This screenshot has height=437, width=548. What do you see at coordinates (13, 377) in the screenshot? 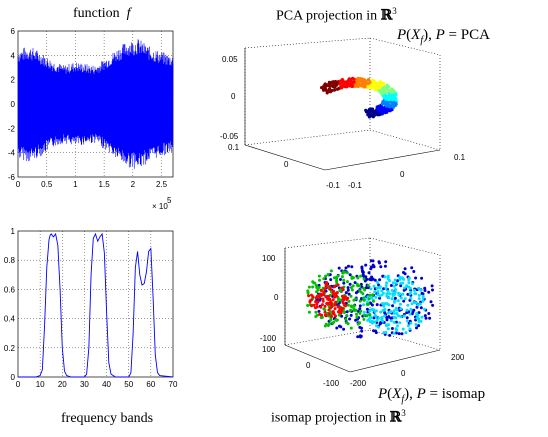
I see `frequency-y-tick: 0` at bounding box center [13, 377].